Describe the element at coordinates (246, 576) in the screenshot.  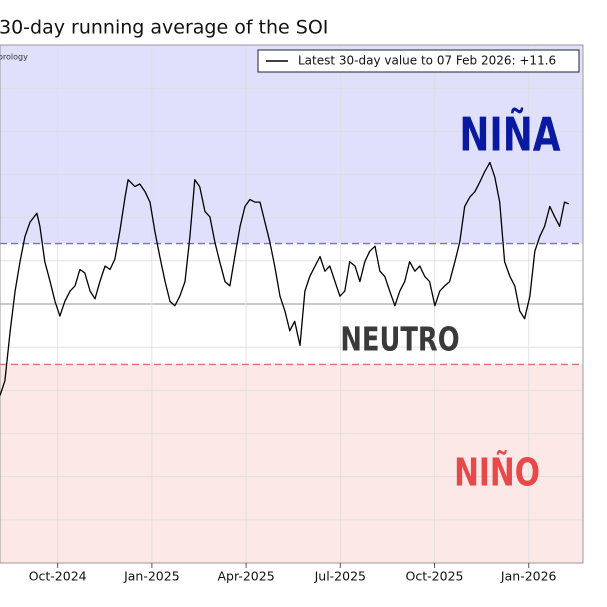
I see `x-tick-label: Apr-2025` at that location.